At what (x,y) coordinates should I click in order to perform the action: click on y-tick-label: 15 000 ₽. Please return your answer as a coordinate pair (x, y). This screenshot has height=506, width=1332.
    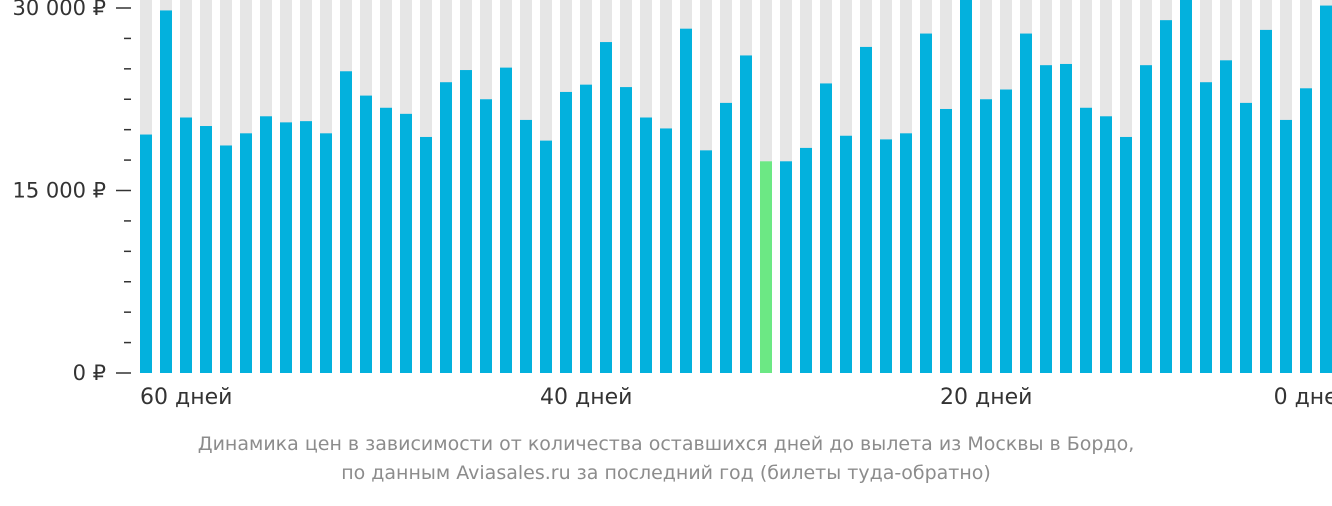
    Looking at the image, I should click on (59, 191).